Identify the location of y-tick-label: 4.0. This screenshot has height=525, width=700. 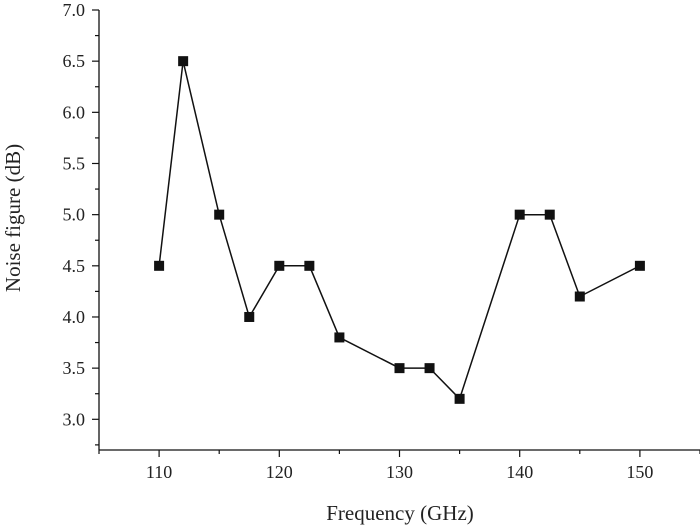
(74, 317).